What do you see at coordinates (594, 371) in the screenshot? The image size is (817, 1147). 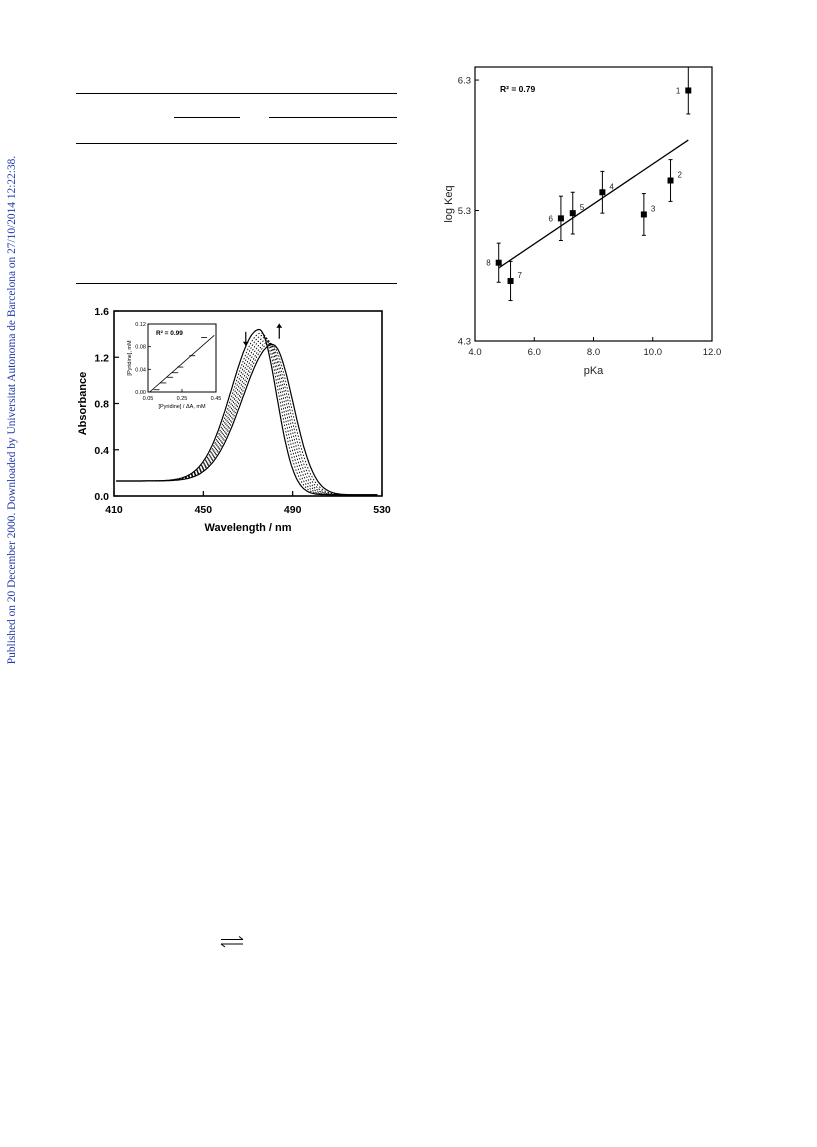 I see `x-axis-label: pKa` at bounding box center [594, 371].